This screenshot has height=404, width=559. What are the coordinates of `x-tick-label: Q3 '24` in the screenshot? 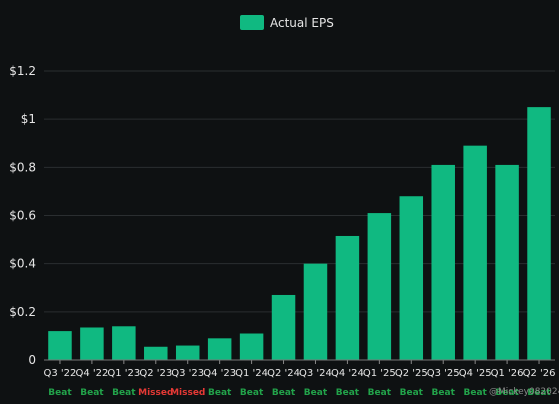 It's located at (315, 373).